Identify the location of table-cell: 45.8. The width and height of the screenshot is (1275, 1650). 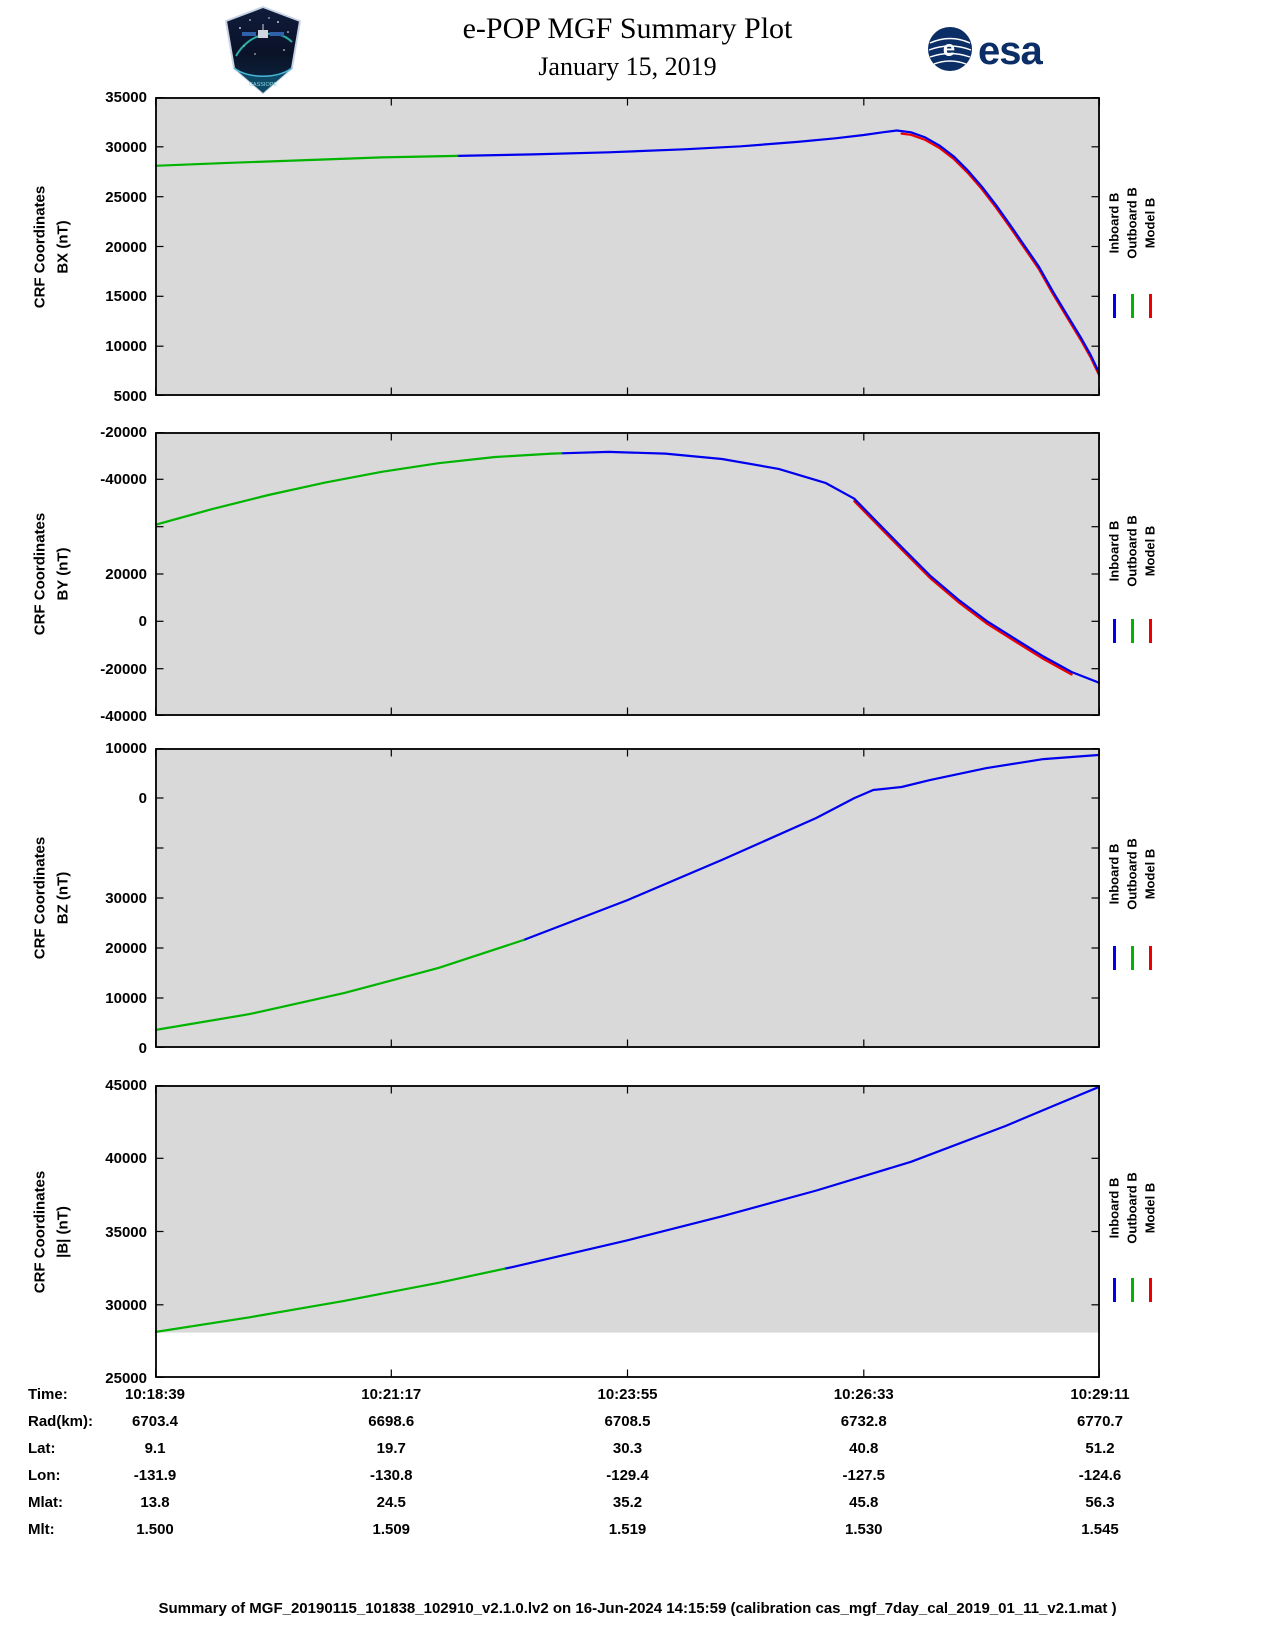
(864, 1502).